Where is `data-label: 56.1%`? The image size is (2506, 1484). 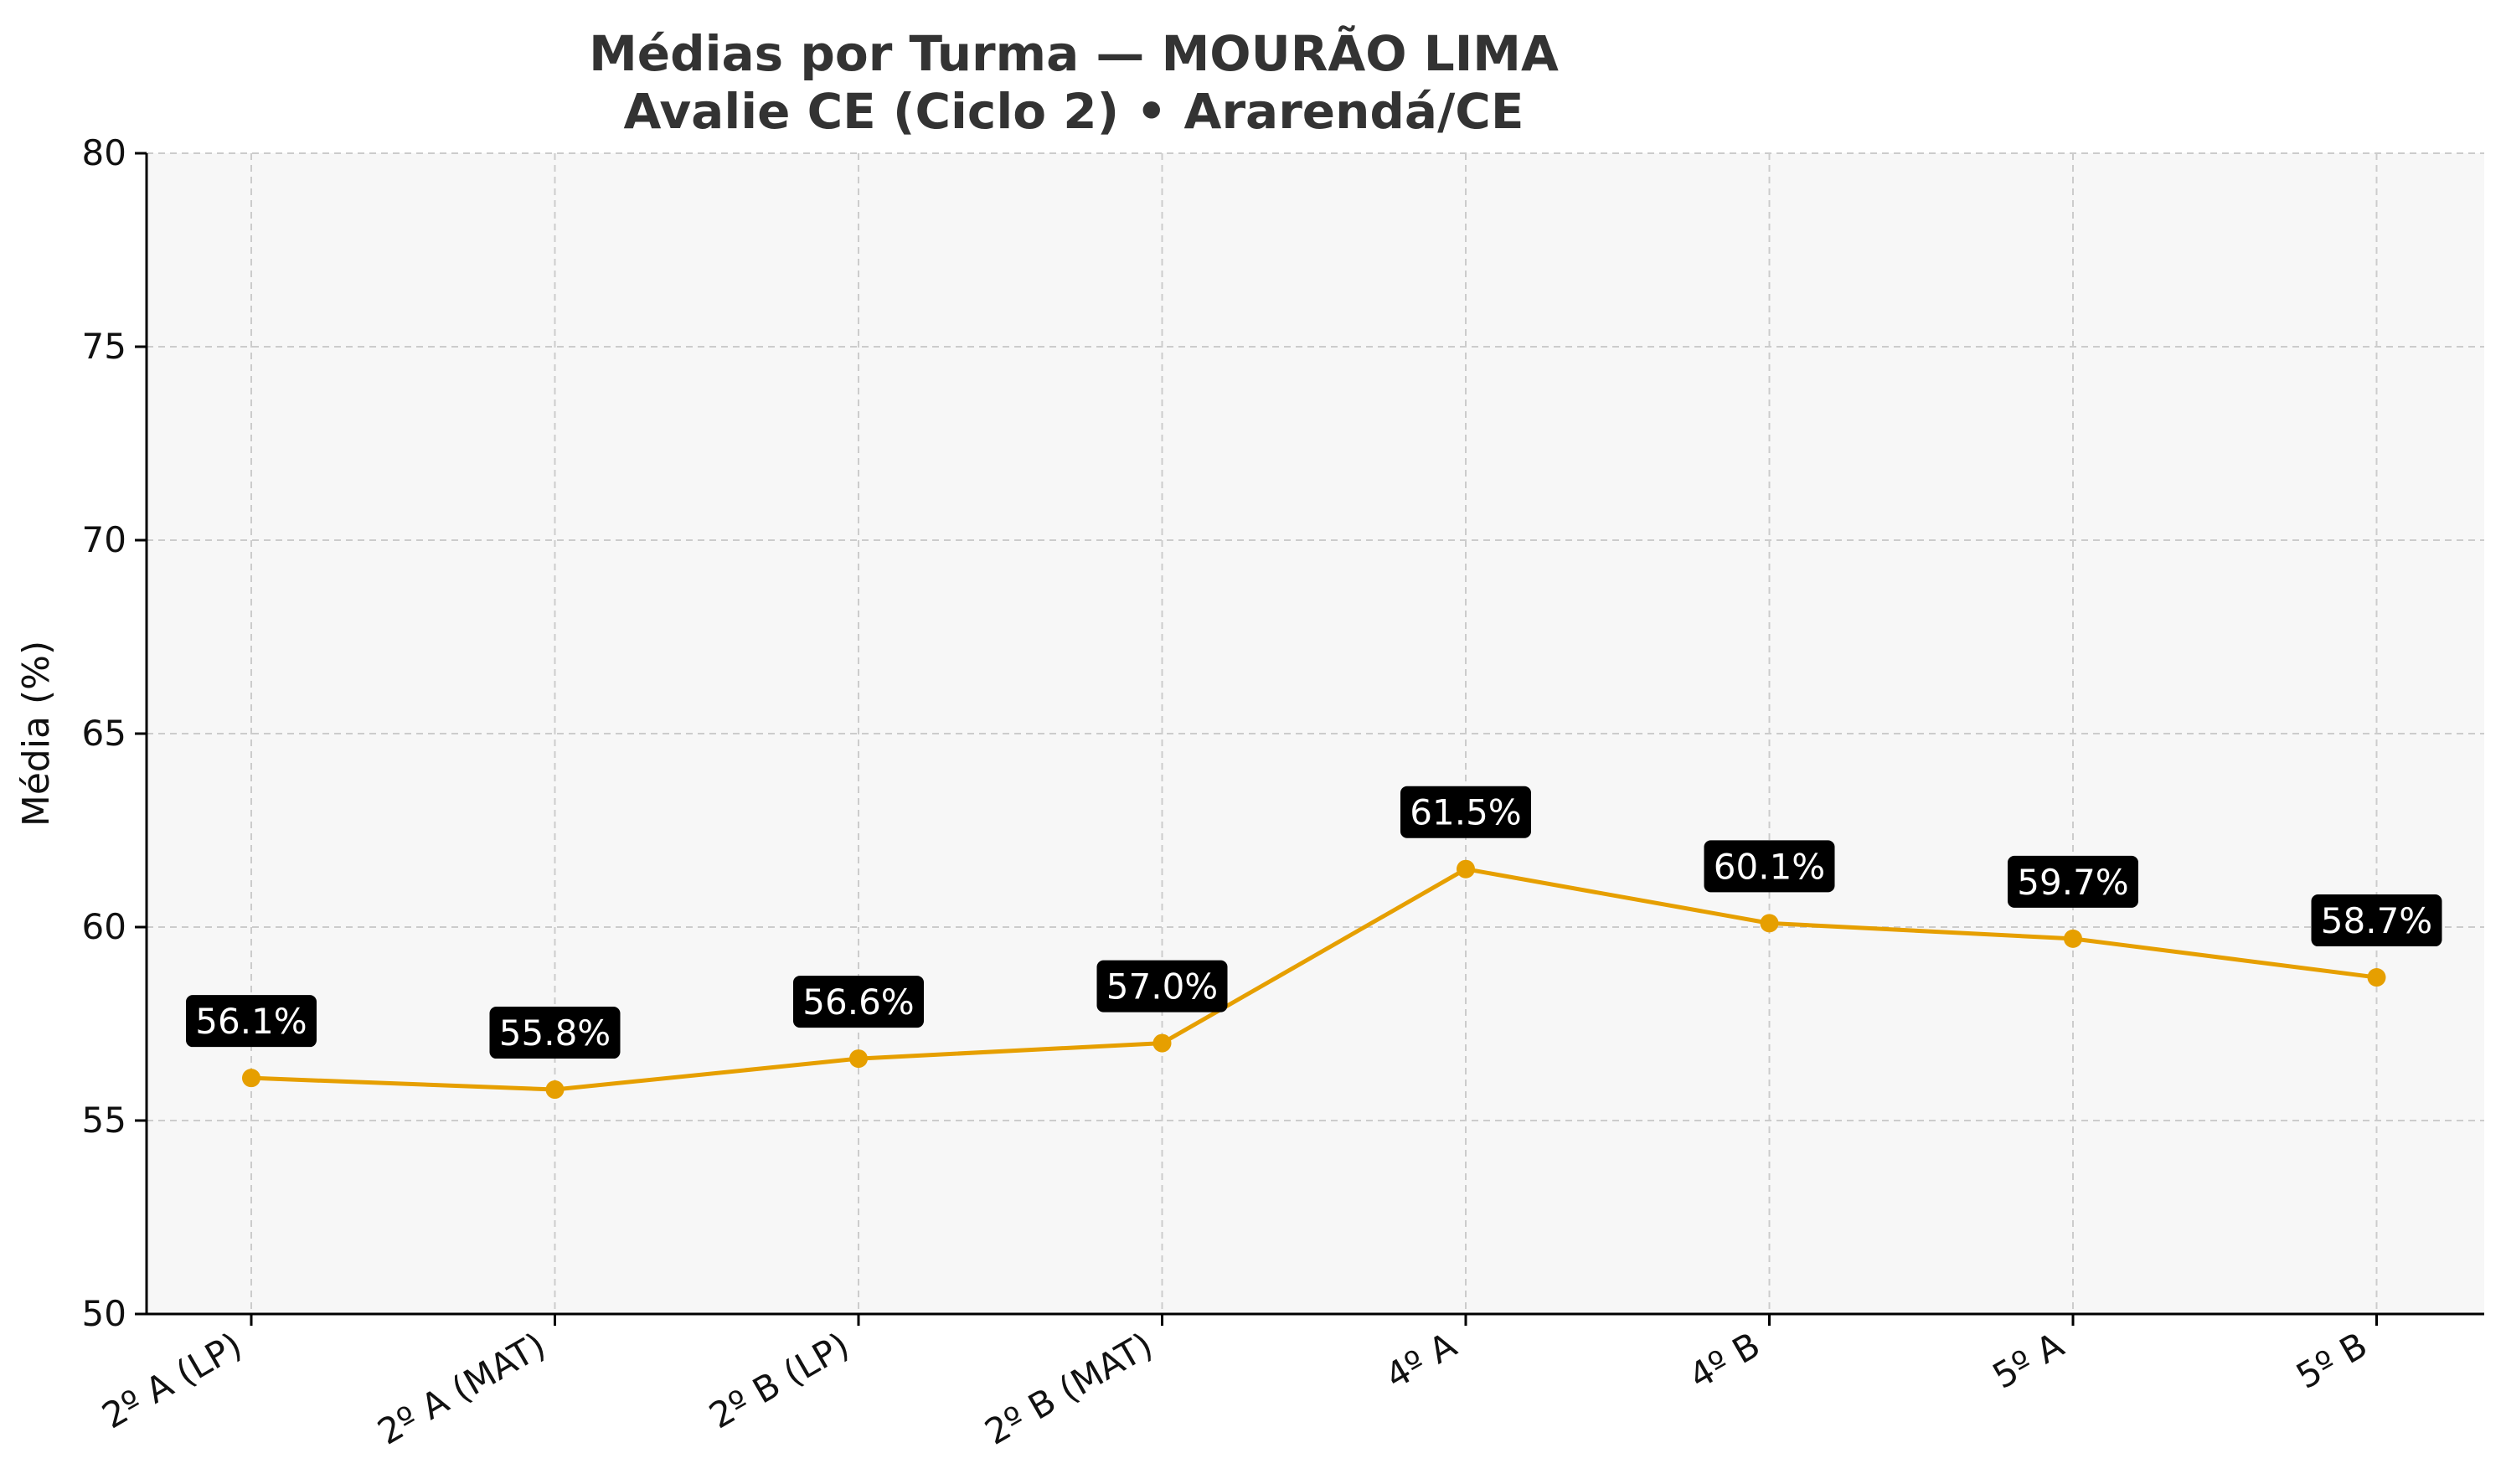 data-label: 56.1% is located at coordinates (251, 1021).